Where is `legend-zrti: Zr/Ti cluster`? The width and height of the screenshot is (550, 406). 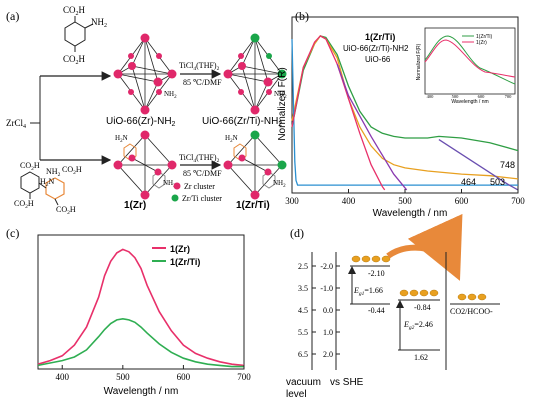
legend-zrti: Zr/Ti cluster is located at coordinates (202, 198).